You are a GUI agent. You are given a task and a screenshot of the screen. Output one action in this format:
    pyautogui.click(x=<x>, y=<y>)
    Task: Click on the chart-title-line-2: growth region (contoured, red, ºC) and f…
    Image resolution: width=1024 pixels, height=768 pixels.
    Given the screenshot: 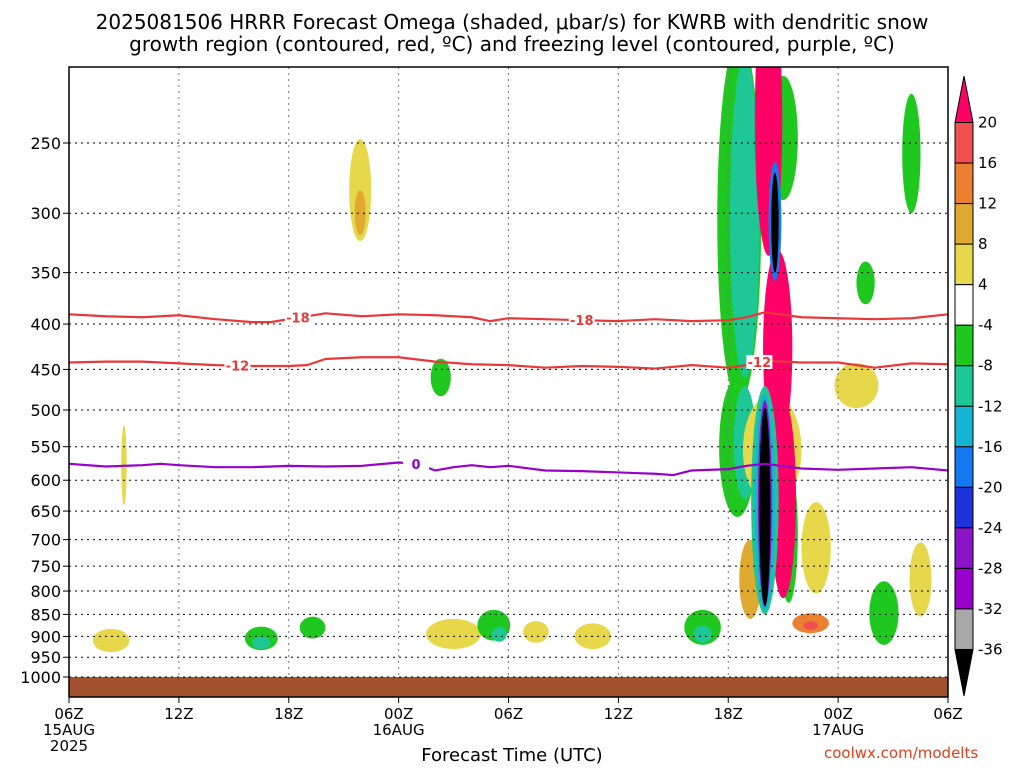 What is the action you would take?
    pyautogui.click(x=512, y=44)
    